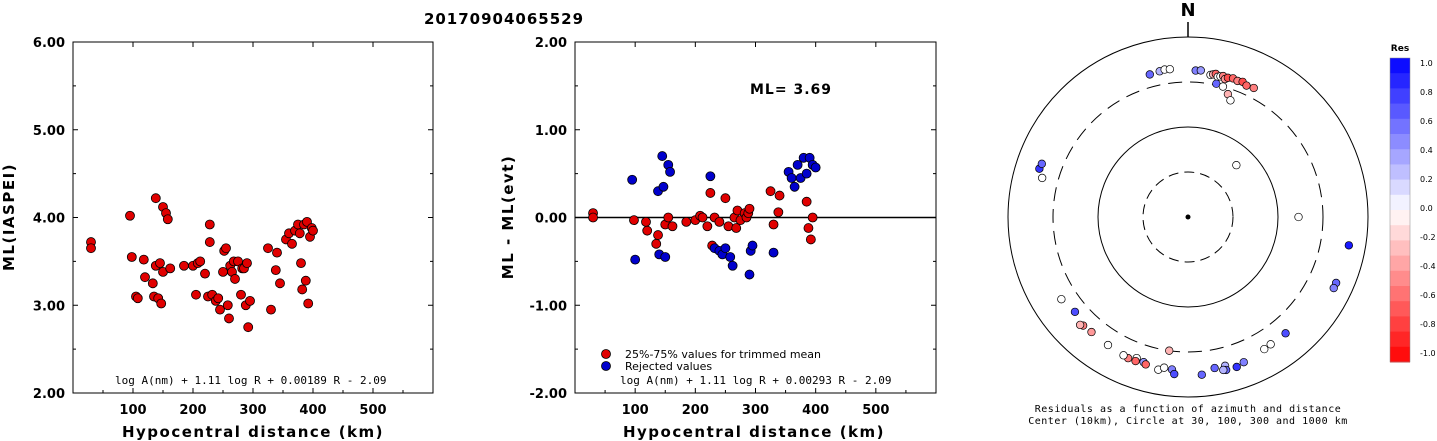  Describe the element at coordinates (548, 394) in the screenshot. I see `y-tick-label: -2.00` at that location.